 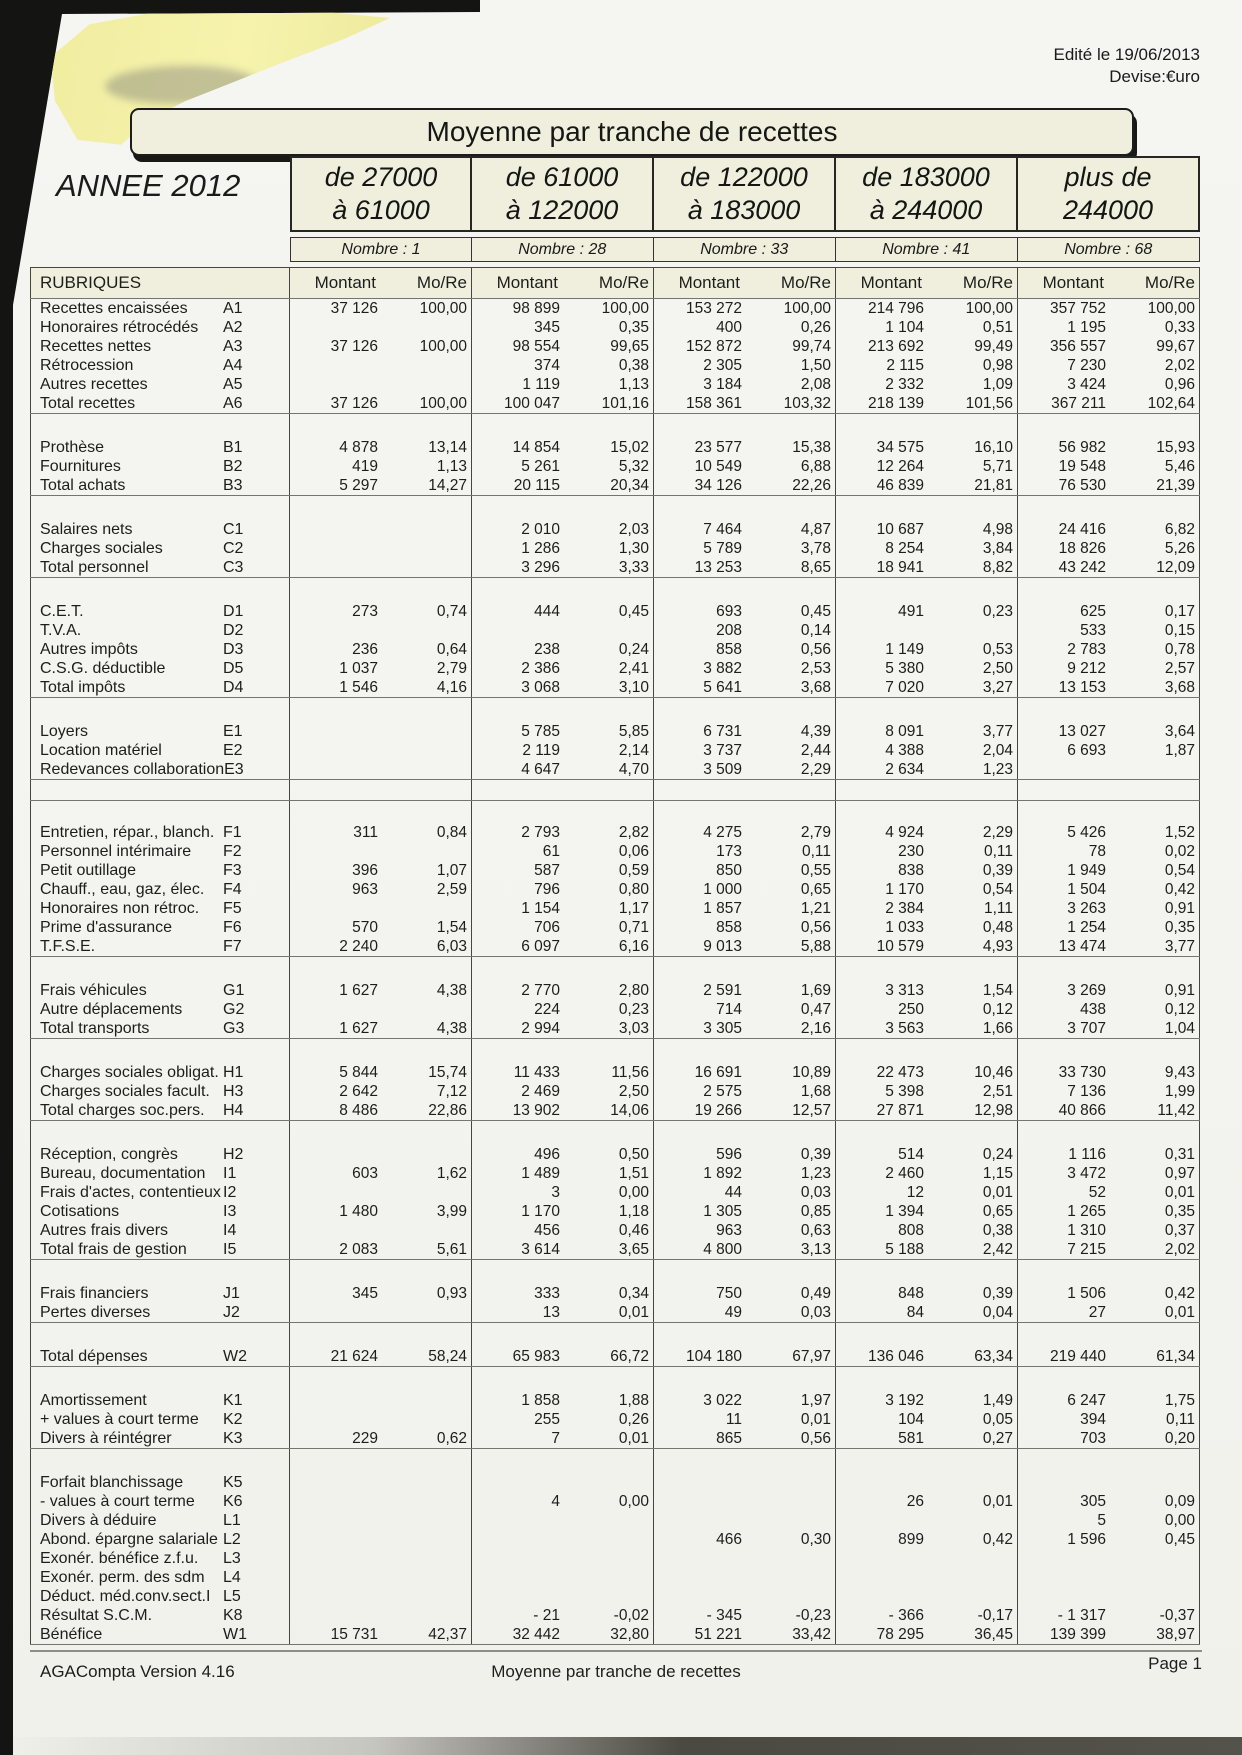 I want to click on row-code: D3, so click(x=233, y=649).